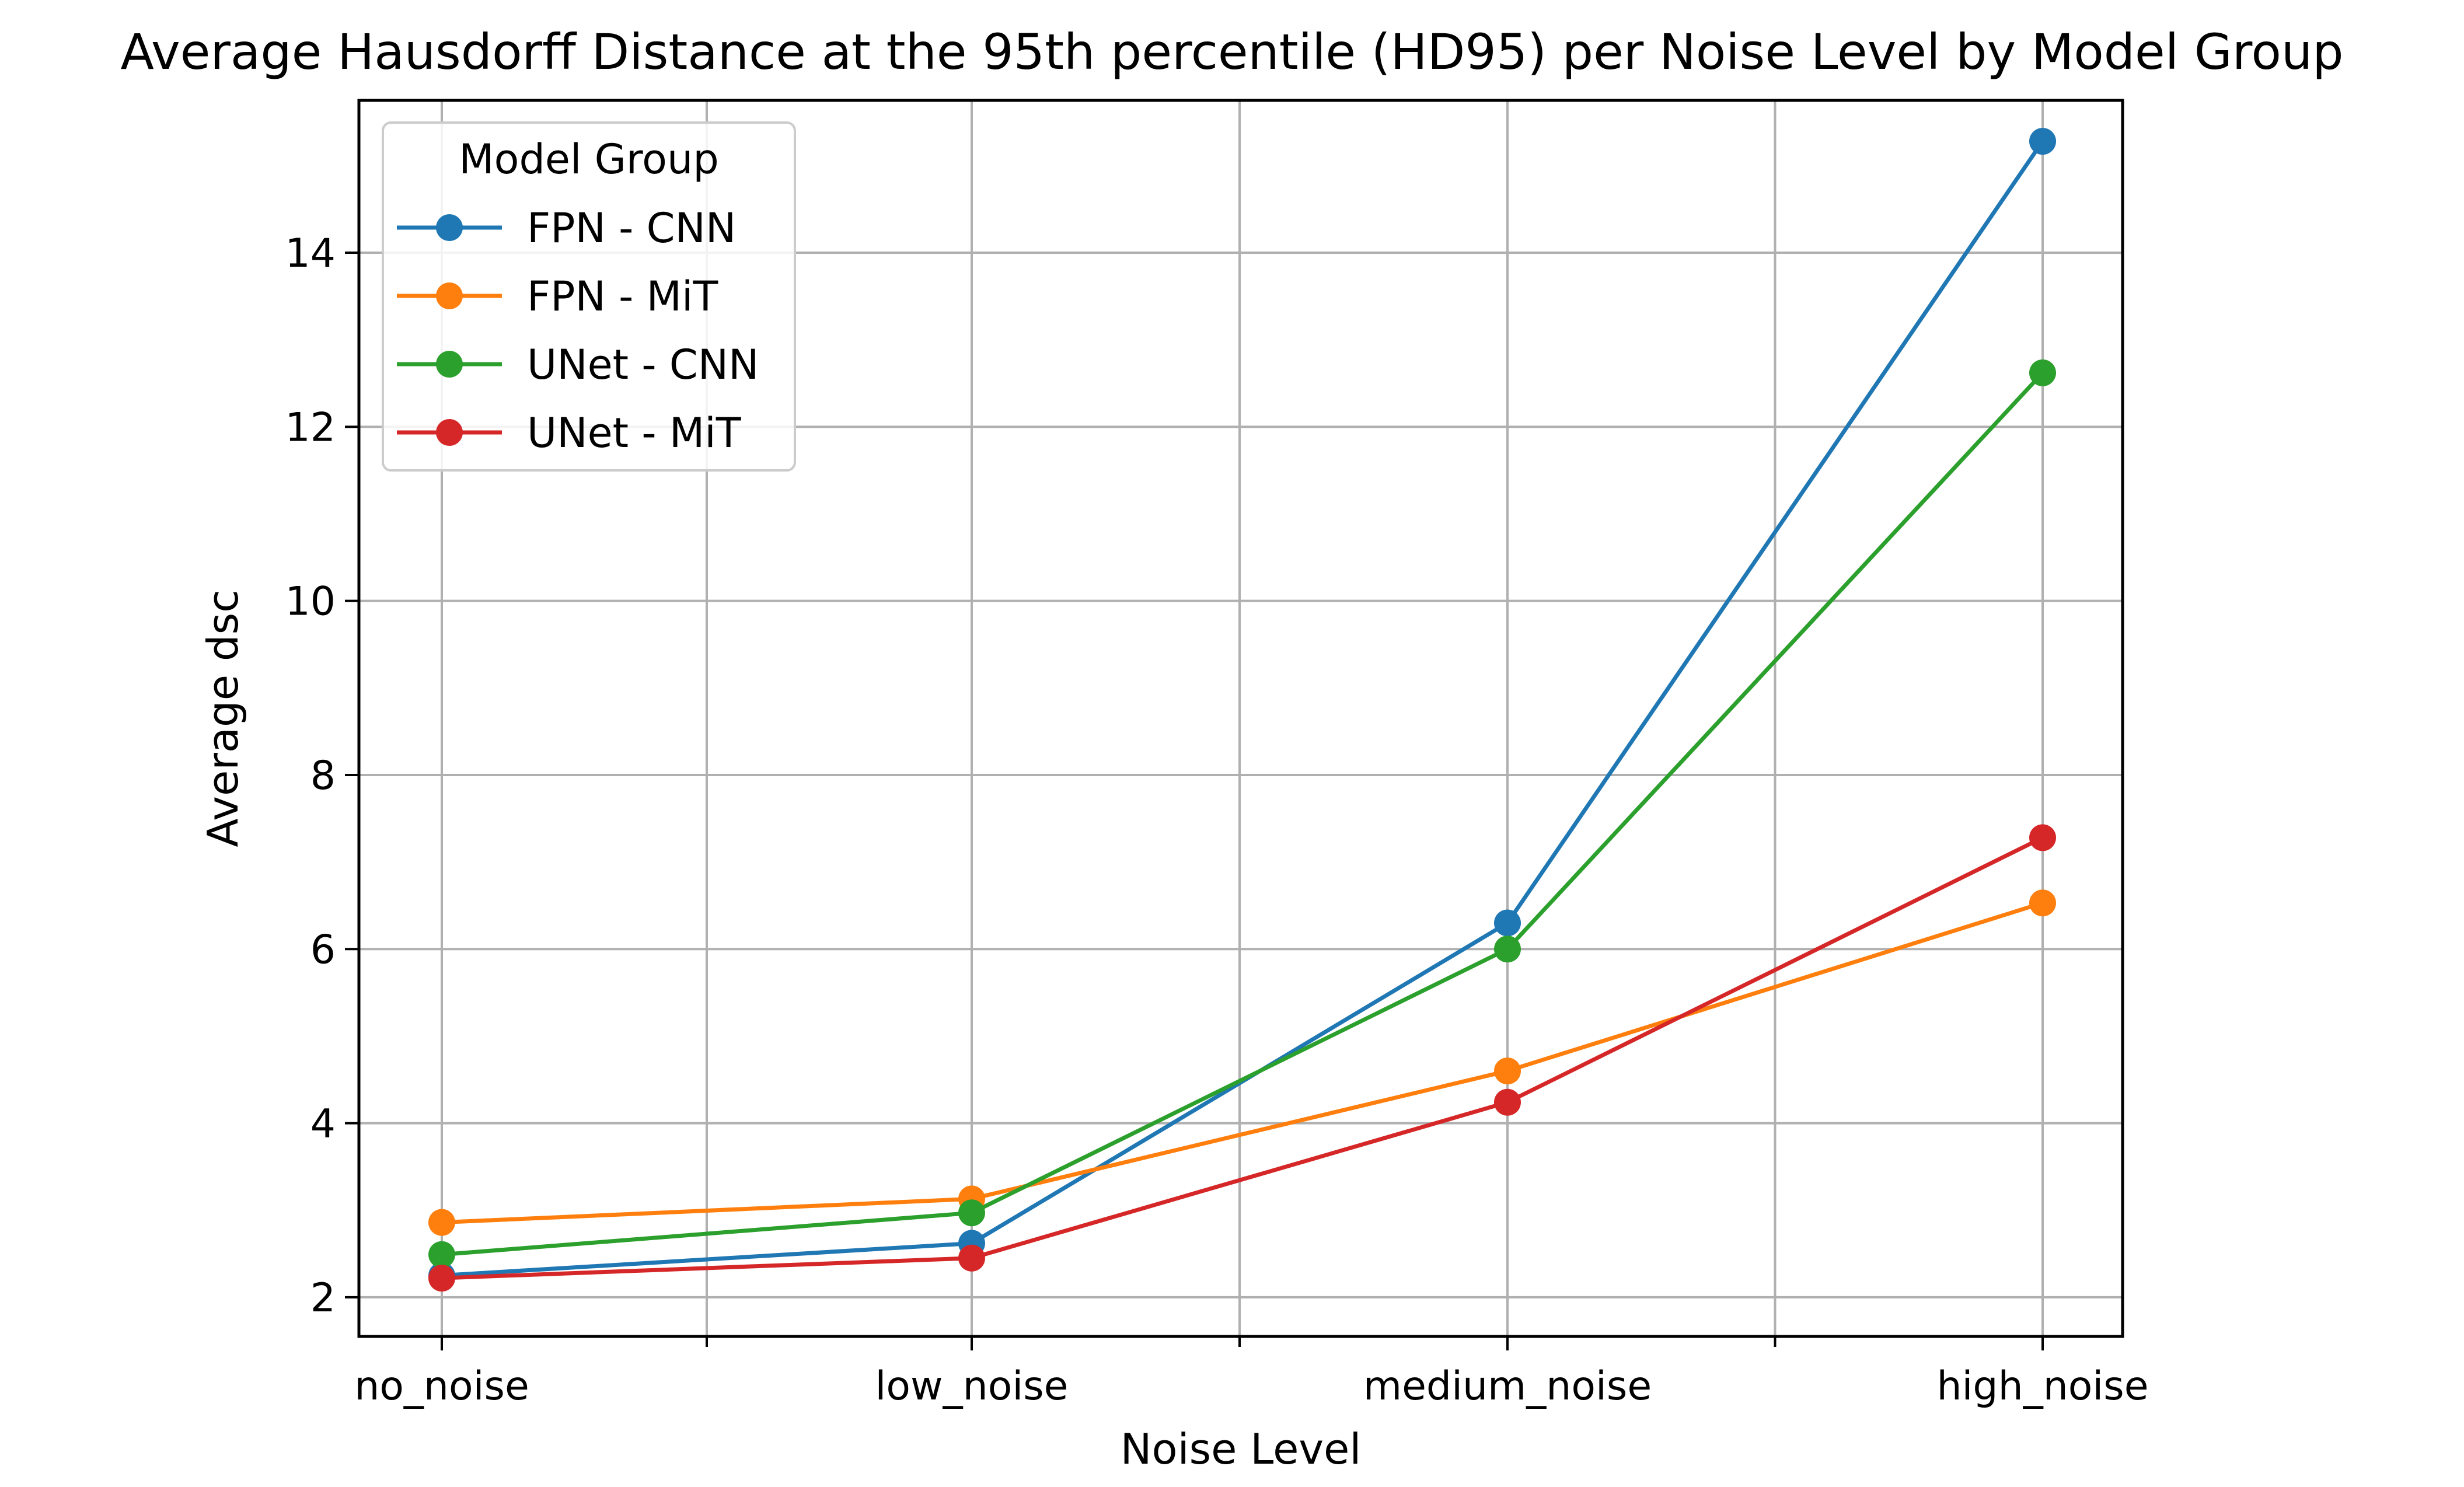 This screenshot has width=2464, height=1487. What do you see at coordinates (623, 297) in the screenshot?
I see `legend-label: FPN - MiT` at bounding box center [623, 297].